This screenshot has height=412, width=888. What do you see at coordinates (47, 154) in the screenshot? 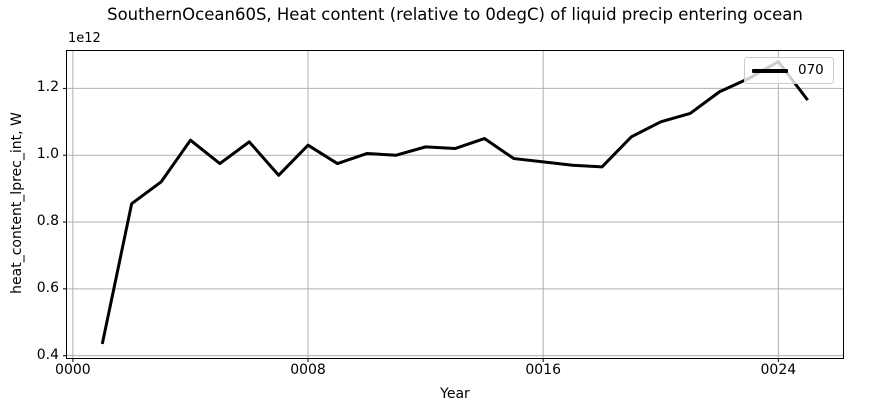
I see `y-tick-label: 1.0` at bounding box center [47, 154].